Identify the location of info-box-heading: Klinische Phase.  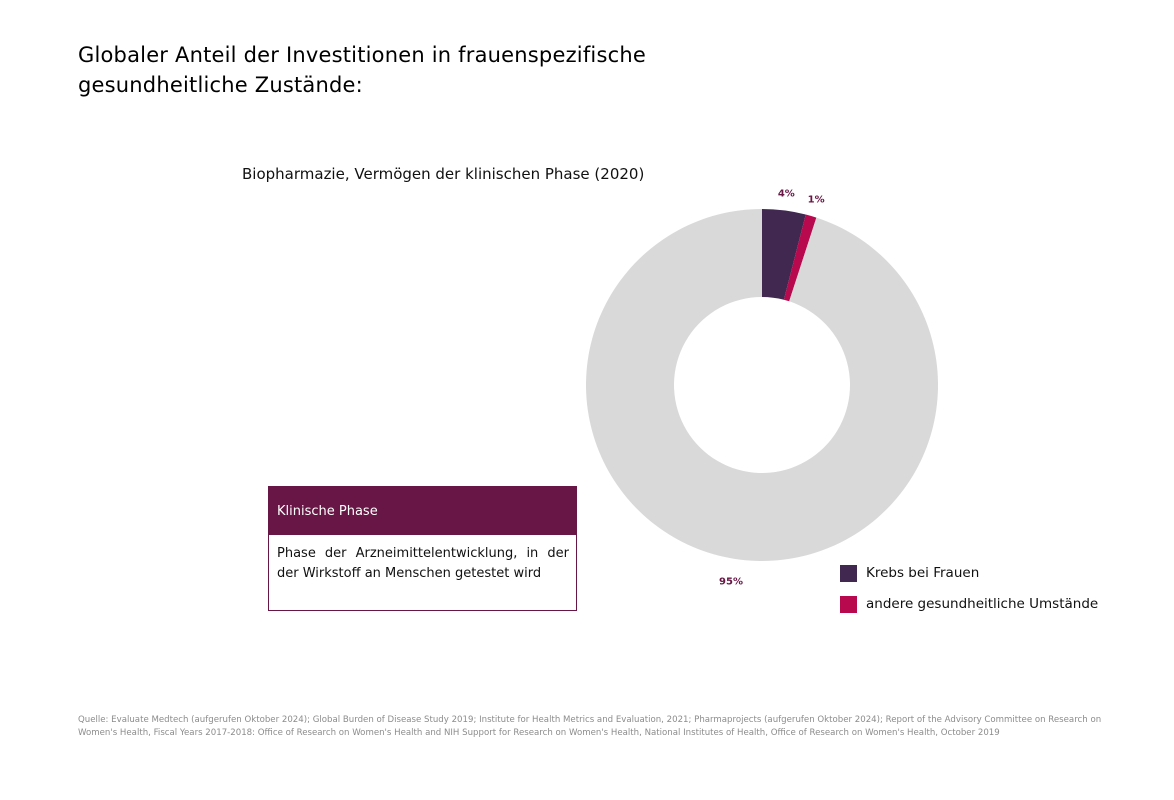
(422, 511).